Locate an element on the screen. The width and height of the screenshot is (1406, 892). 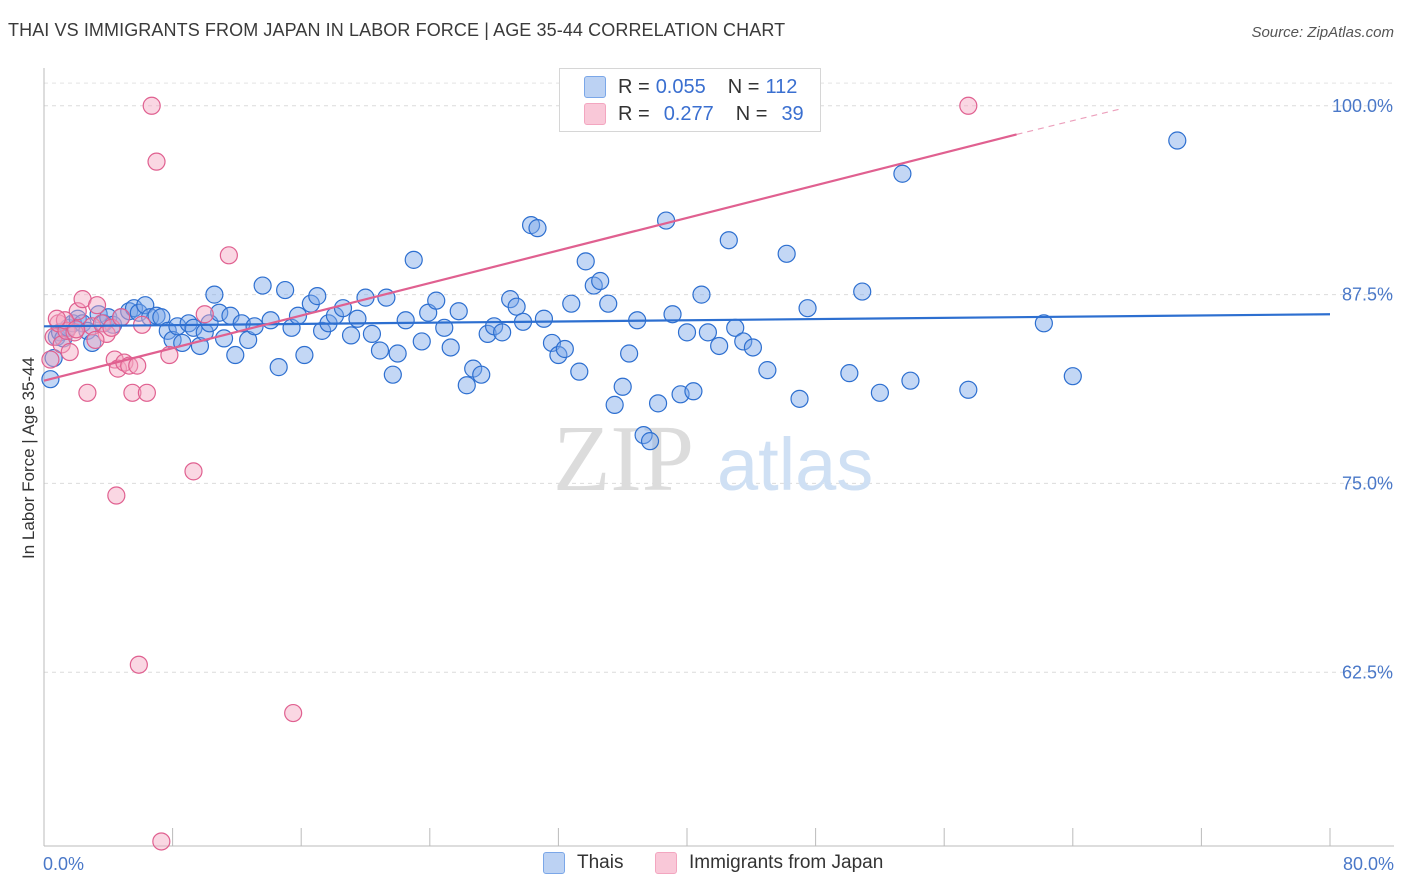
legend-item-thais: Thais is located at coordinates (583, 863).